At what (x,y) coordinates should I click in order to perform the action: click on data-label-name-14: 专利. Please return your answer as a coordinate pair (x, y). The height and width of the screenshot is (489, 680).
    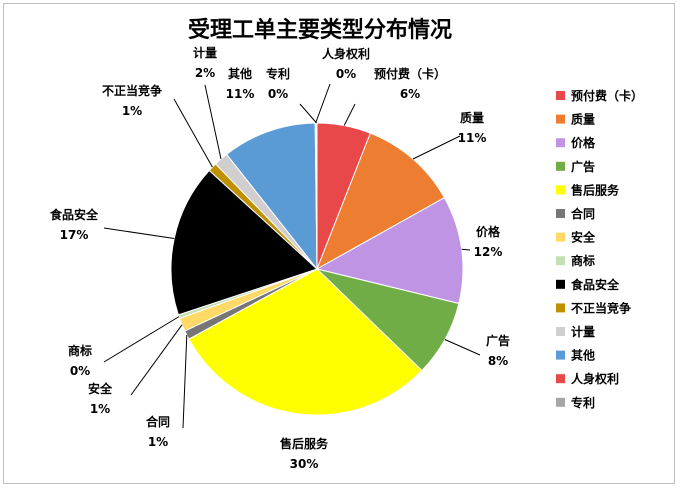
    Looking at the image, I should click on (278, 73).